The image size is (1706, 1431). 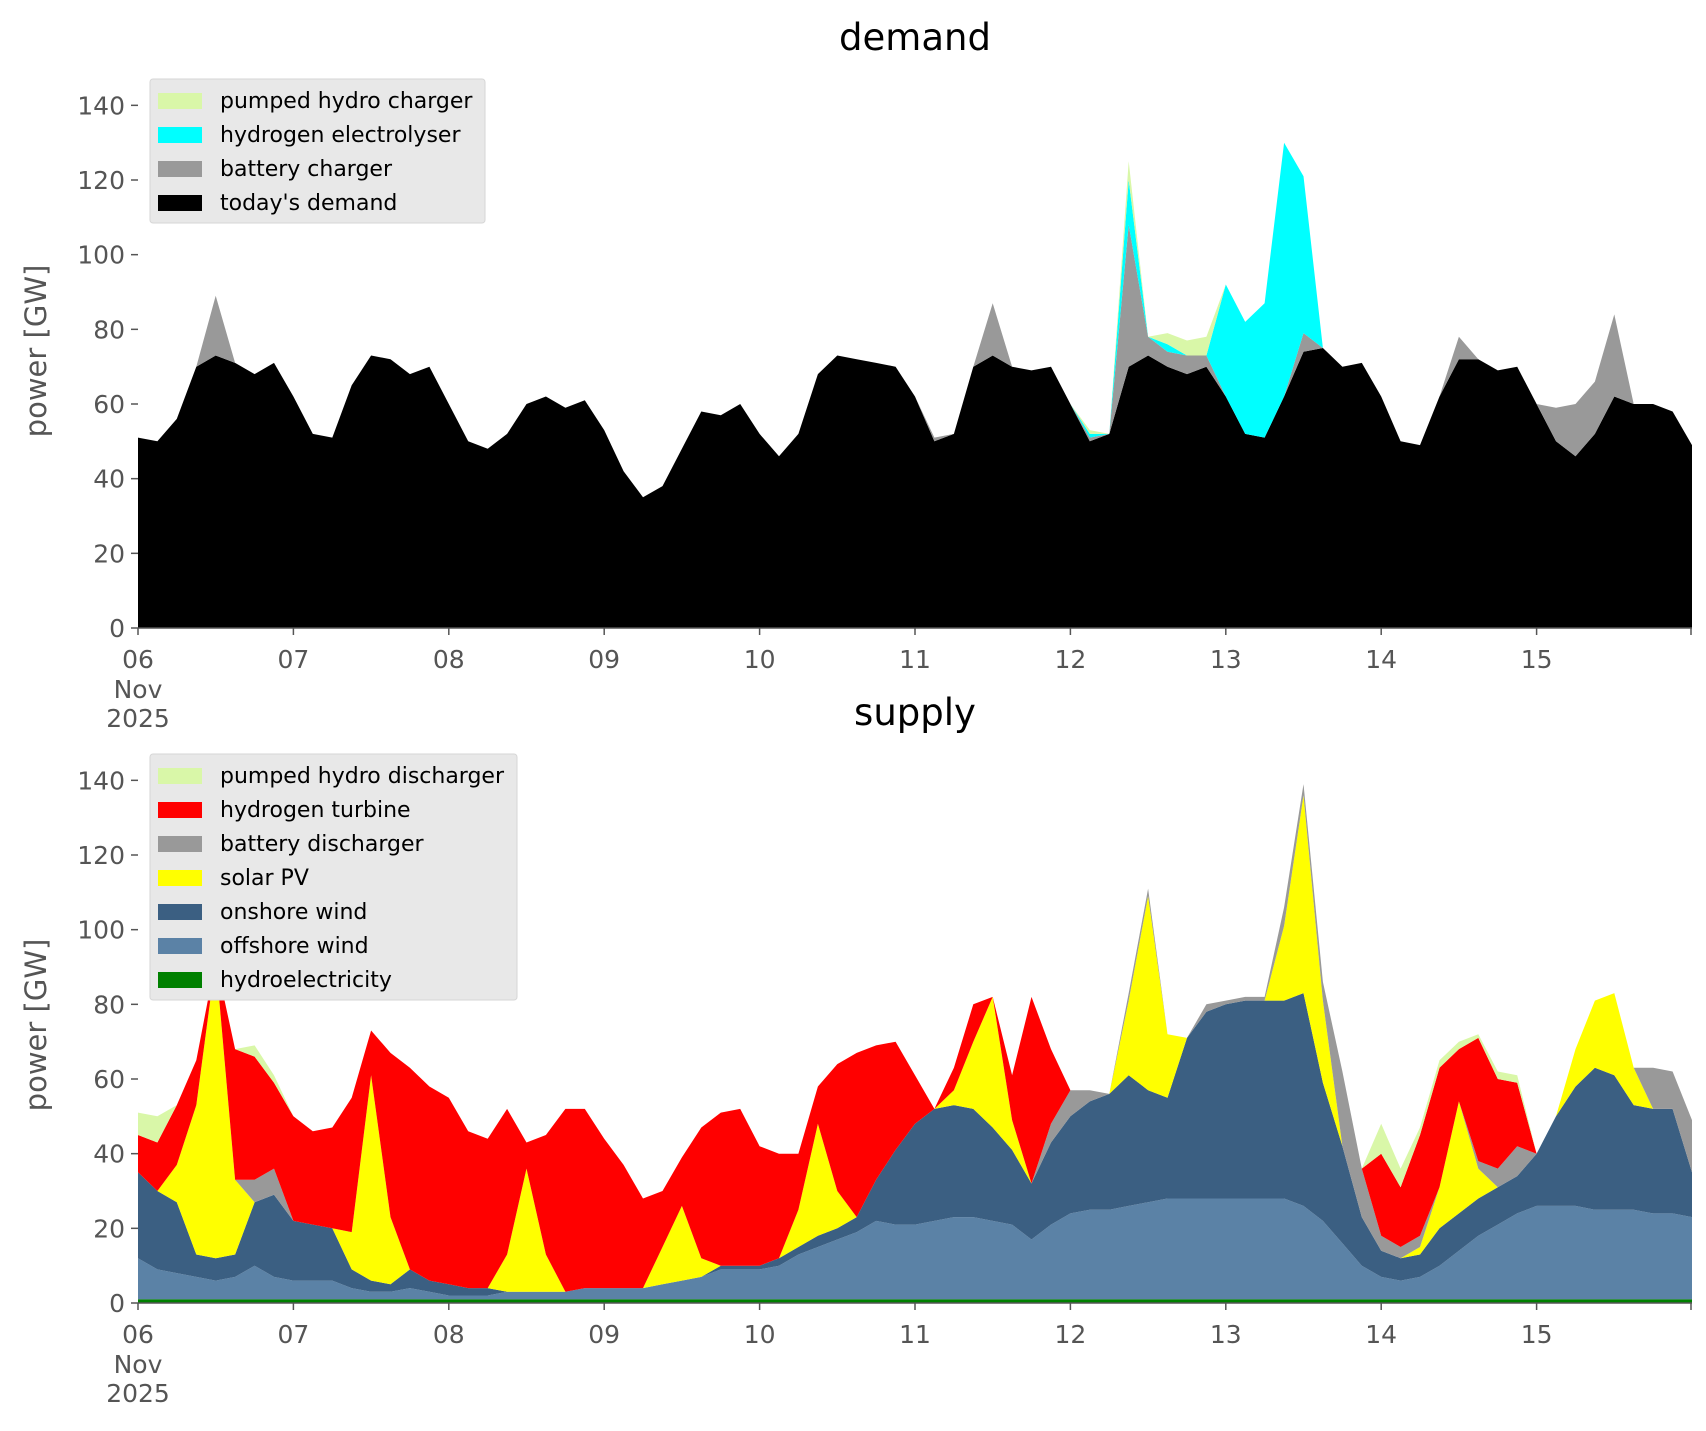 What do you see at coordinates (180, 912) in the screenshot?
I see `legend-swatch-onshore-wind` at bounding box center [180, 912].